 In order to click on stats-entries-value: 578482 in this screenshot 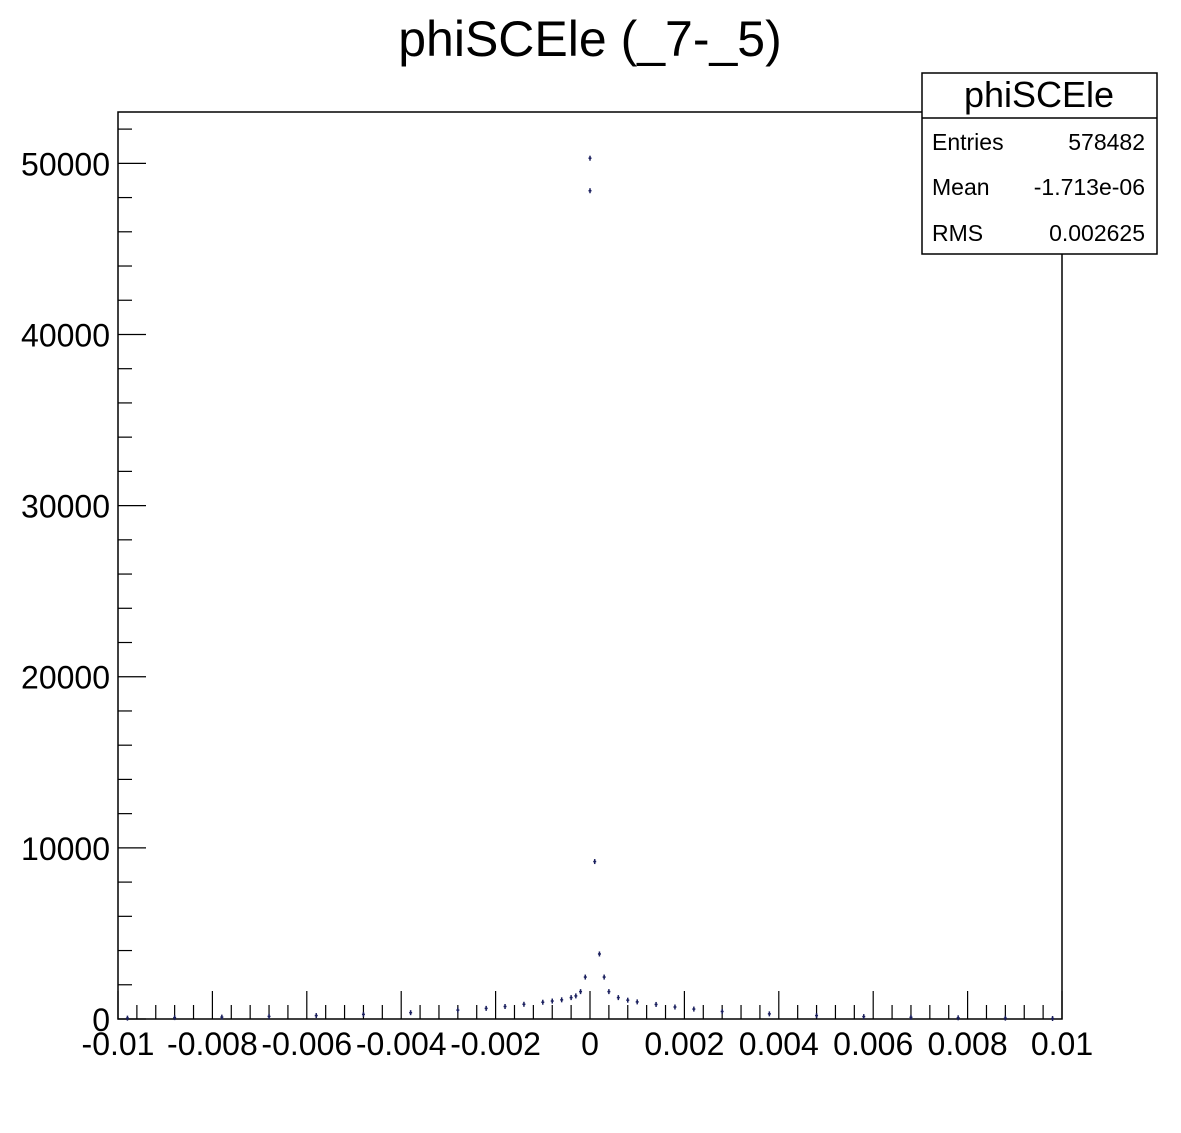, I will do `click(1106, 142)`.